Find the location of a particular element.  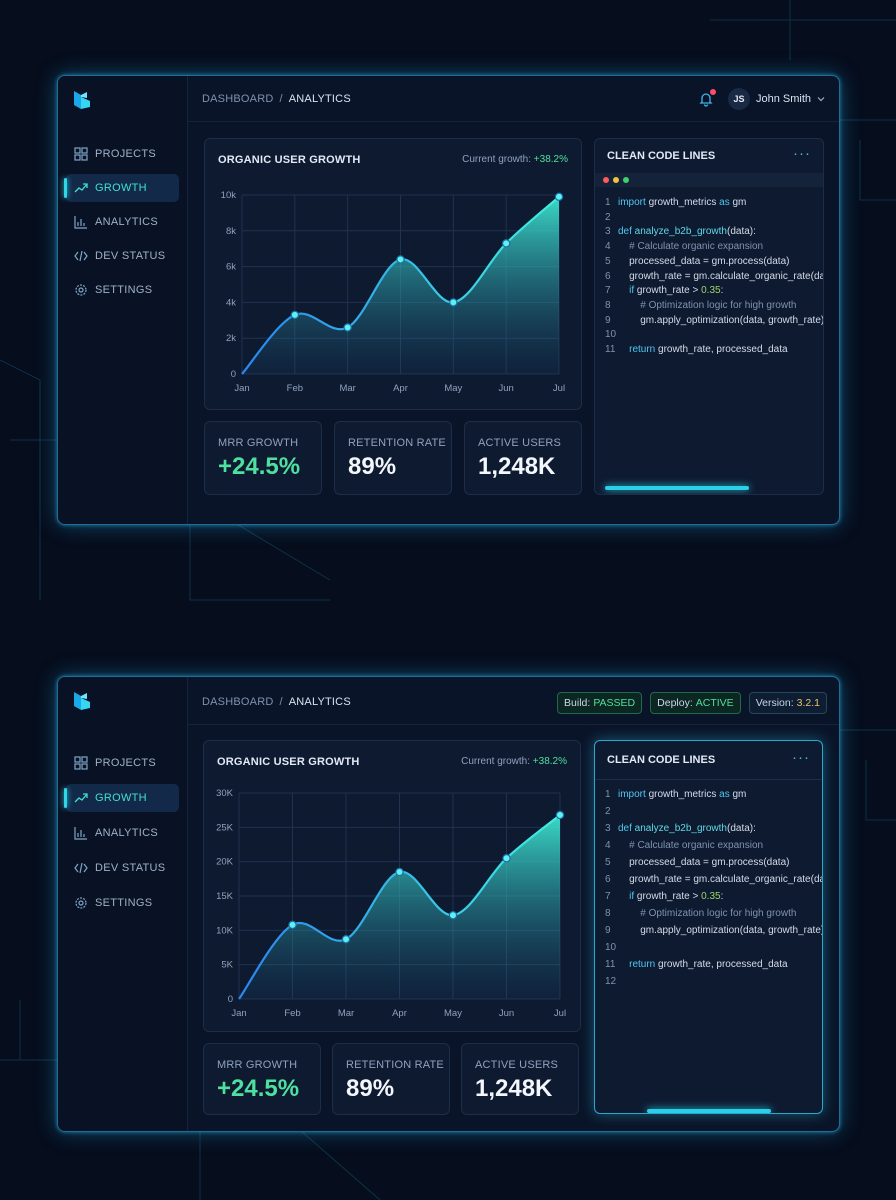

chart-title: ORGANIC USER GROWTH is located at coordinates (288, 762).